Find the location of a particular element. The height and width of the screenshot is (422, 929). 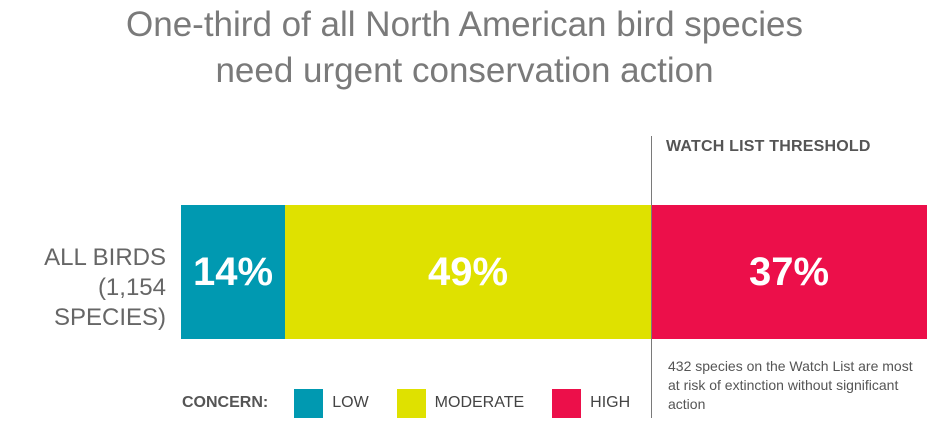

legend-label-low: LOW is located at coordinates (350, 402).